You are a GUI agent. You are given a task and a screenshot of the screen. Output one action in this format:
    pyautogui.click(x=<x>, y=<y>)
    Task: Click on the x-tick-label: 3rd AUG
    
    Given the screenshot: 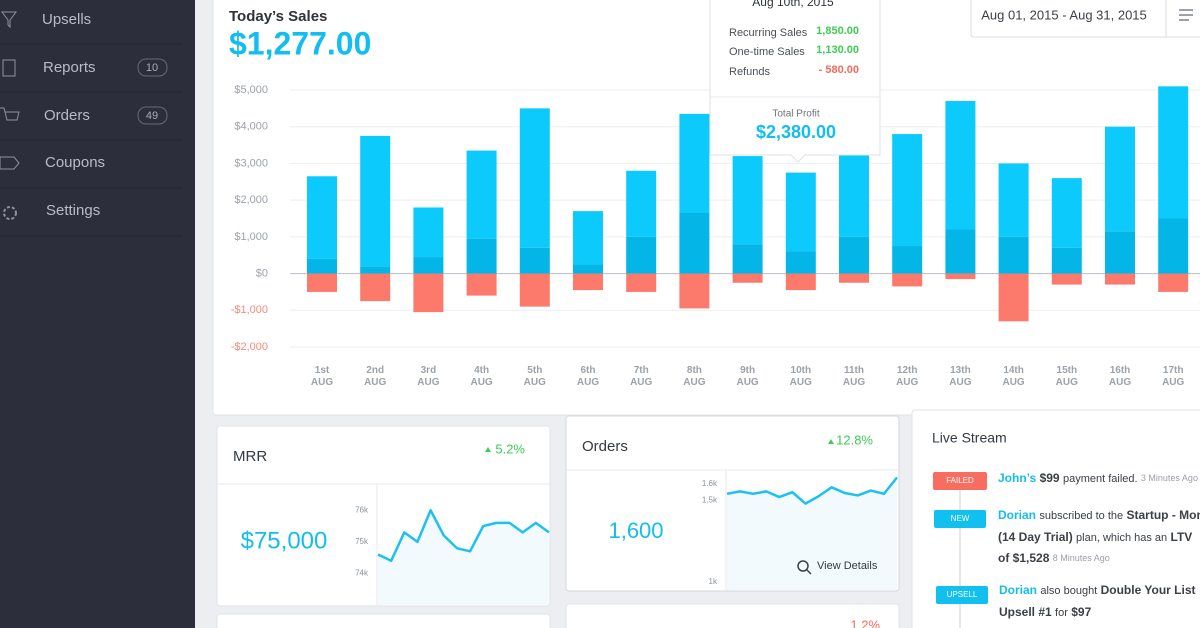 What is the action you would take?
    pyautogui.click(x=428, y=376)
    